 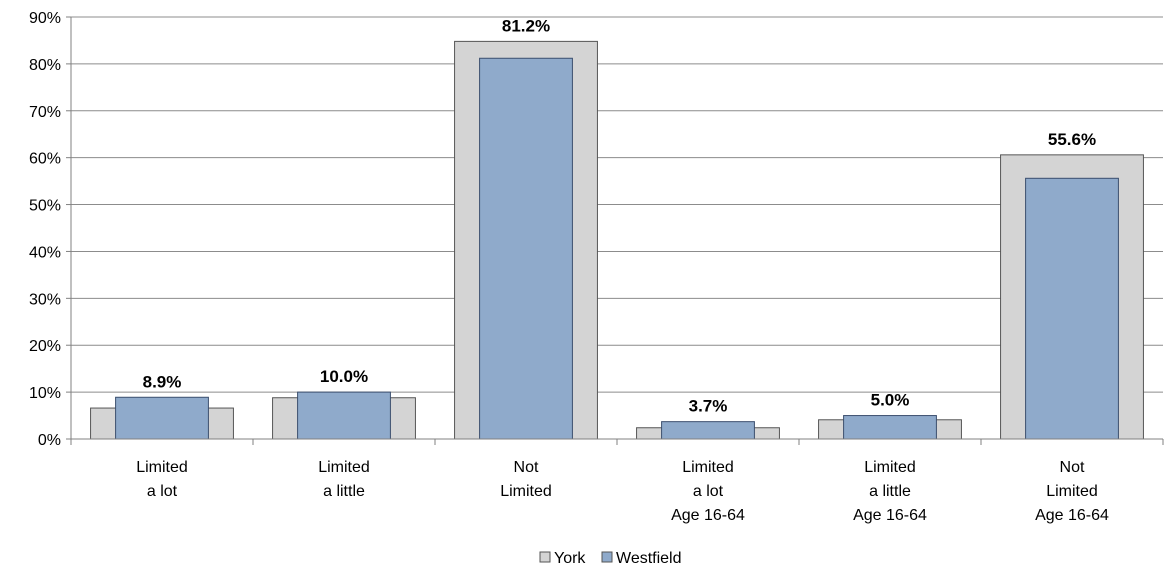 I want to click on y-tick-label: 70%, so click(x=45, y=112).